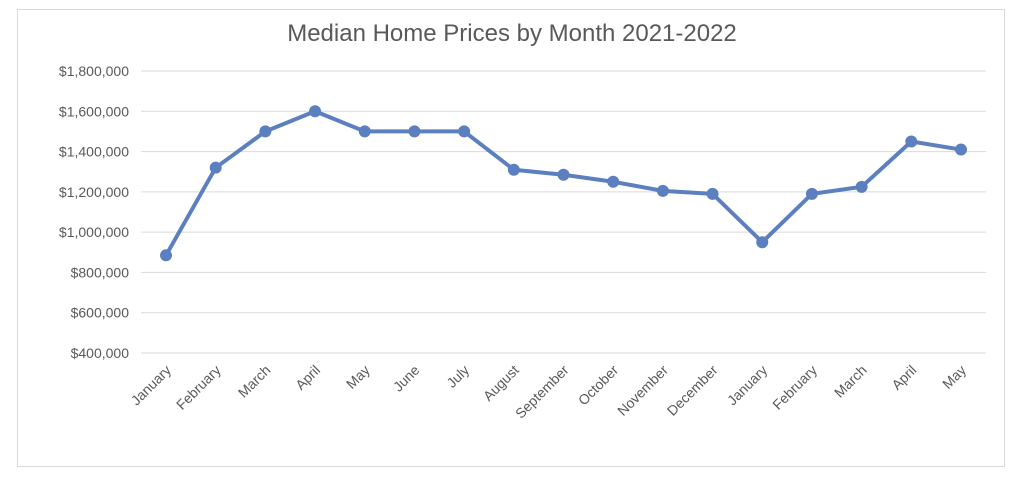 This screenshot has width=1024, height=490. Describe the element at coordinates (100, 313) in the screenshot. I see `y-tick-label: $600,000` at that location.